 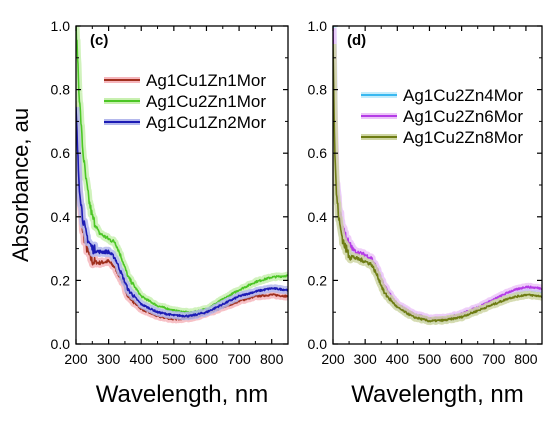 What do you see at coordinates (206, 101) in the screenshot?
I see `legend-label: Ag1Cu2Zn1Mor` at bounding box center [206, 101].